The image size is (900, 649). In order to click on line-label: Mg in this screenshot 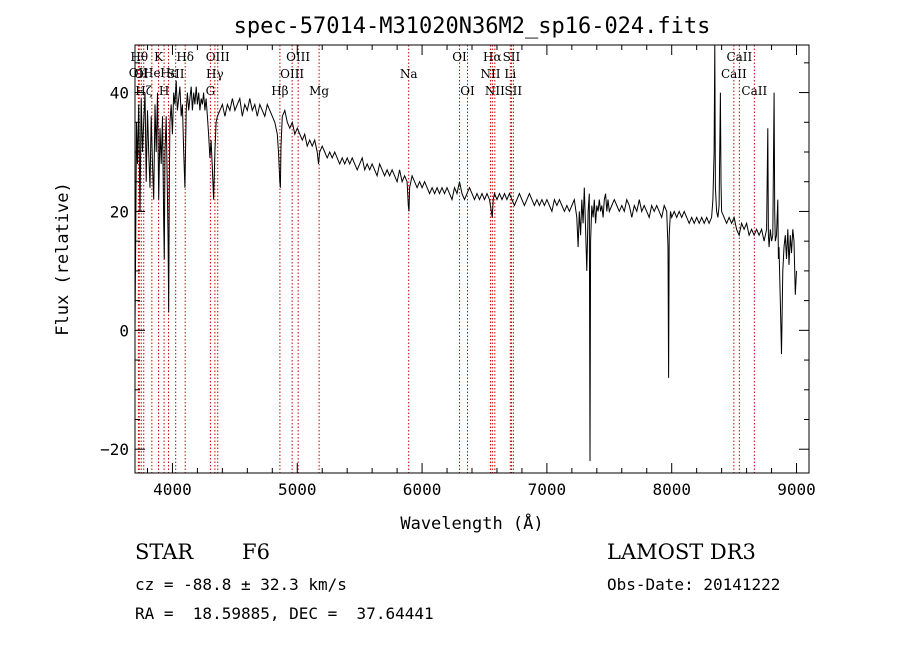, I will do `click(319, 91)`.